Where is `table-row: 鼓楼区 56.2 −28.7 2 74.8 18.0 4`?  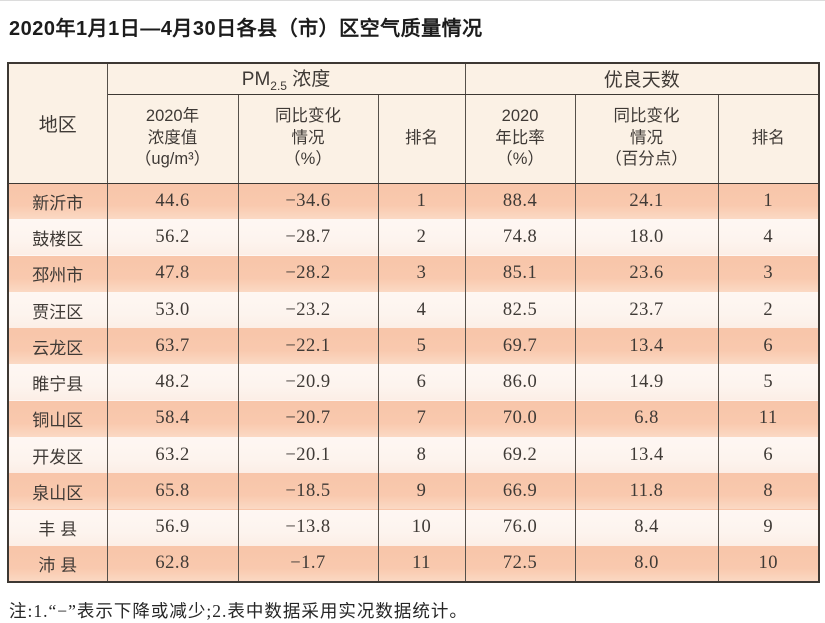
table-row: 鼓楼区 56.2 −28.7 2 74.8 18.0 4 is located at coordinates (413, 237).